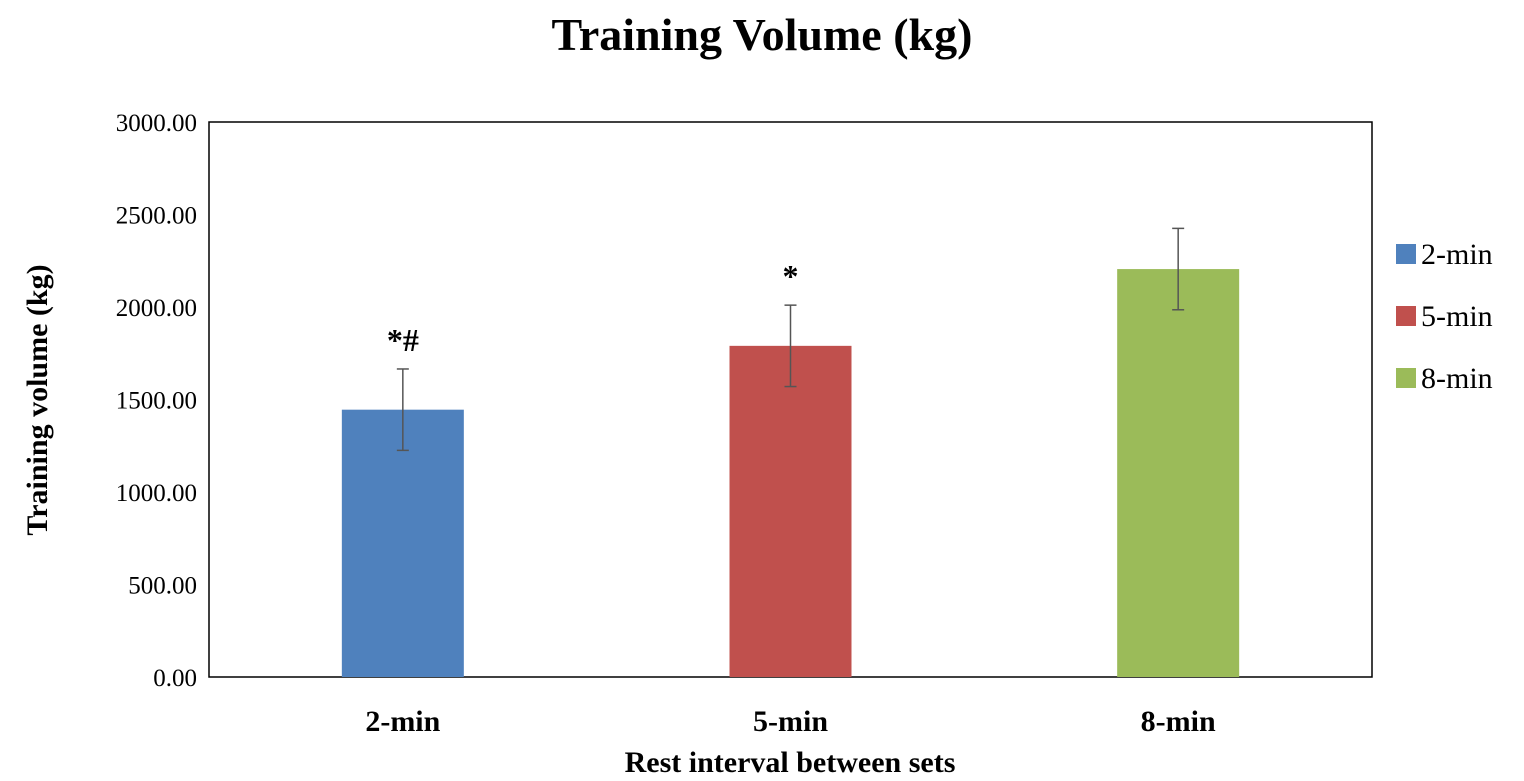  I want to click on significance-marker: *, so click(791, 276).